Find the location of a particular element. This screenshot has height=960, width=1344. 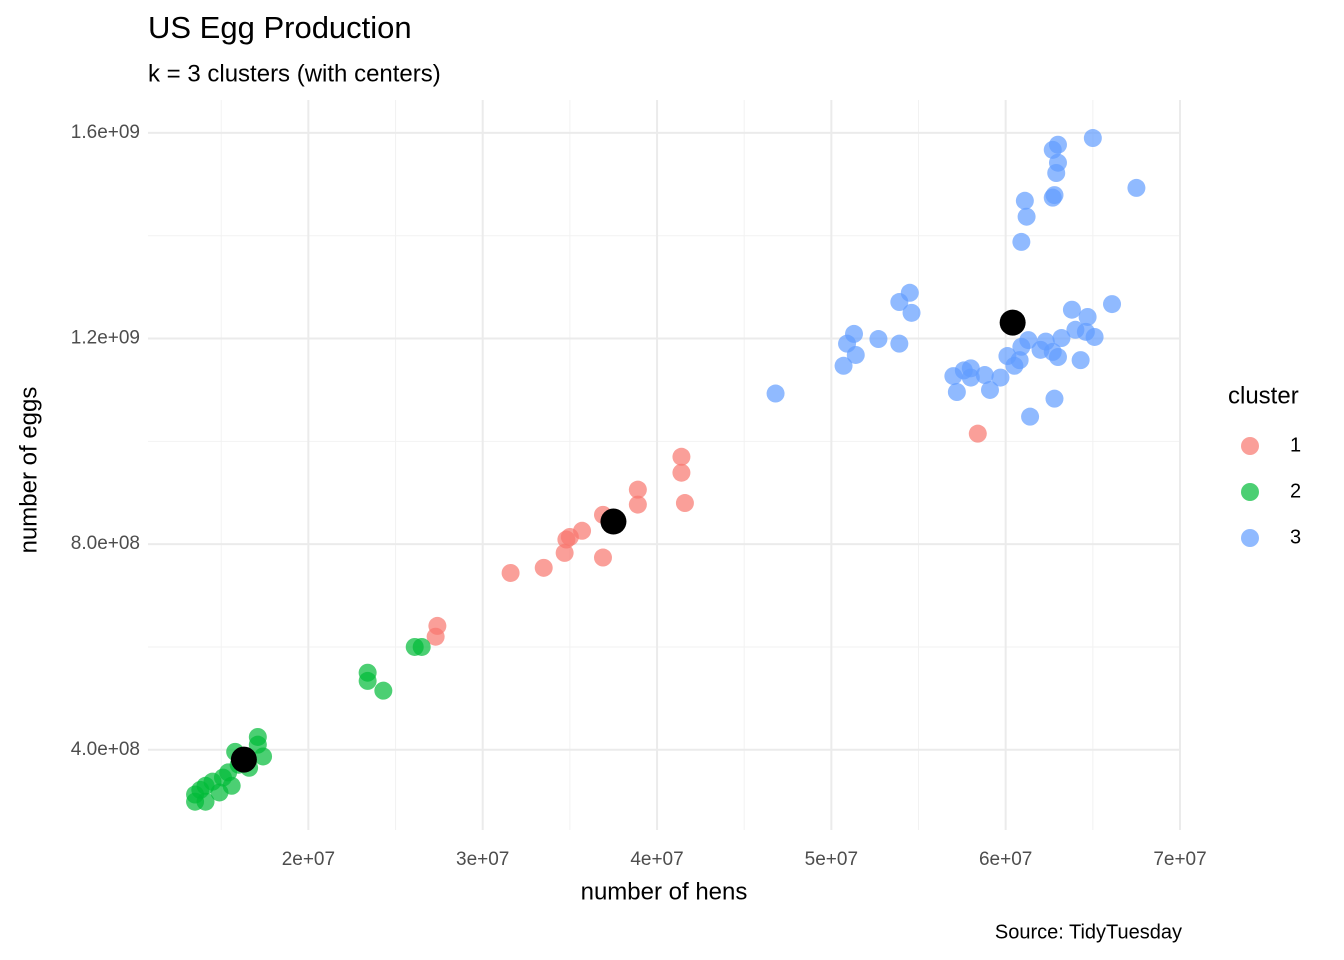

y-axis-label: number of eggs is located at coordinates (28, 470).